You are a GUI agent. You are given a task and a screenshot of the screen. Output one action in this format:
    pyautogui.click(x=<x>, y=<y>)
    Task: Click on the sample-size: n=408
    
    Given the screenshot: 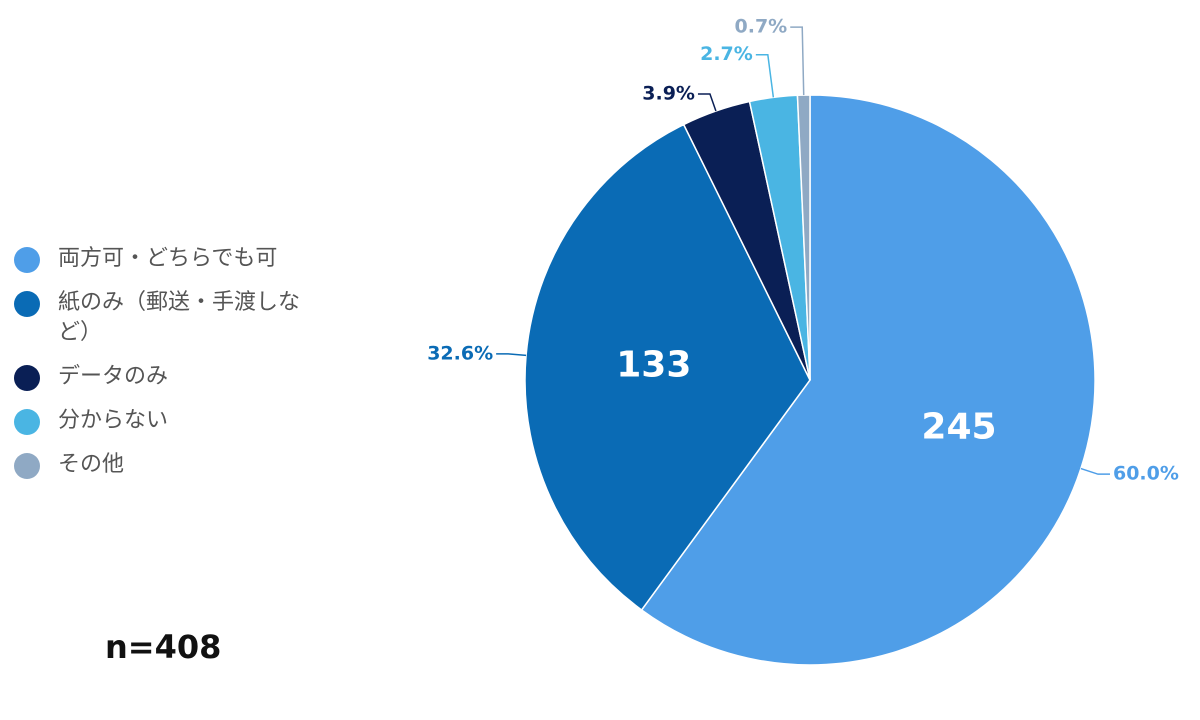 What is the action you would take?
    pyautogui.click(x=163, y=647)
    